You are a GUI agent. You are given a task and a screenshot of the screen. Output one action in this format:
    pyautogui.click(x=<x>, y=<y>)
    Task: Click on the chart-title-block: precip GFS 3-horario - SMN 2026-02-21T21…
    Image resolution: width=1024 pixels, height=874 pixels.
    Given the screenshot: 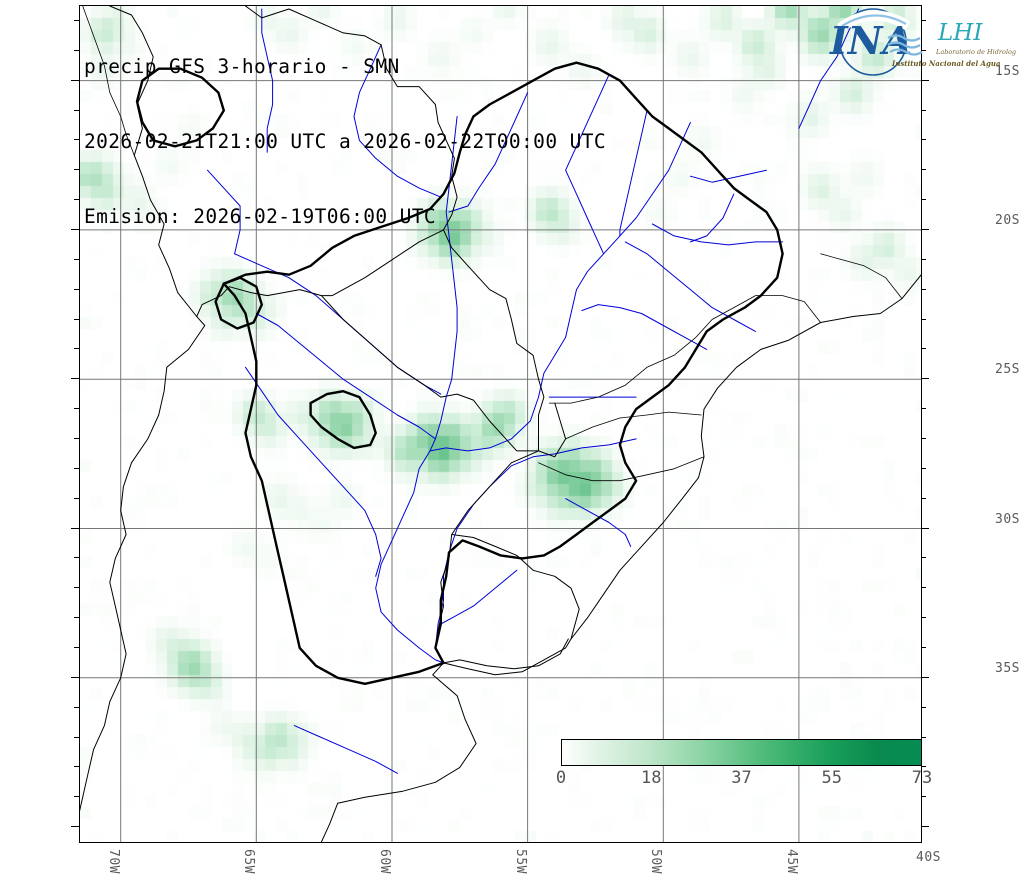 What is the action you would take?
    pyautogui.click(x=345, y=129)
    